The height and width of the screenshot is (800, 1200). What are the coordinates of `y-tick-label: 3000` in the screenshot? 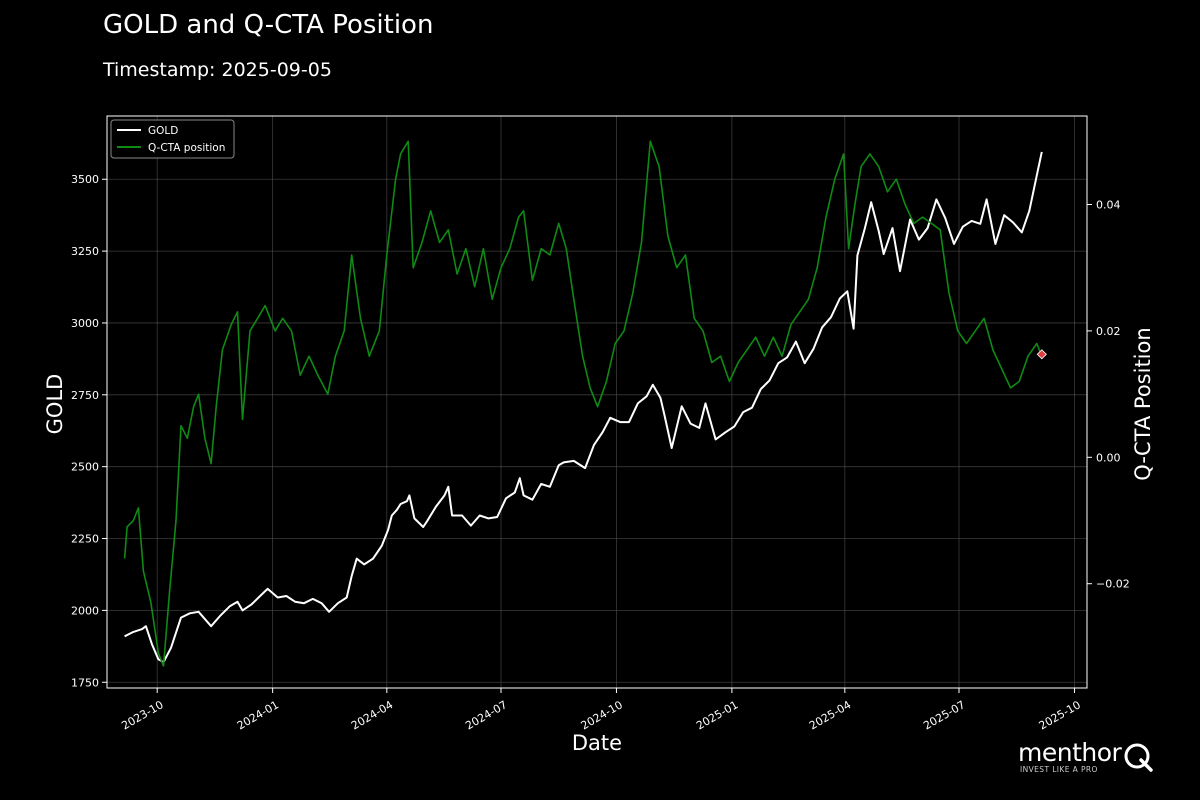 It's located at (85, 323).